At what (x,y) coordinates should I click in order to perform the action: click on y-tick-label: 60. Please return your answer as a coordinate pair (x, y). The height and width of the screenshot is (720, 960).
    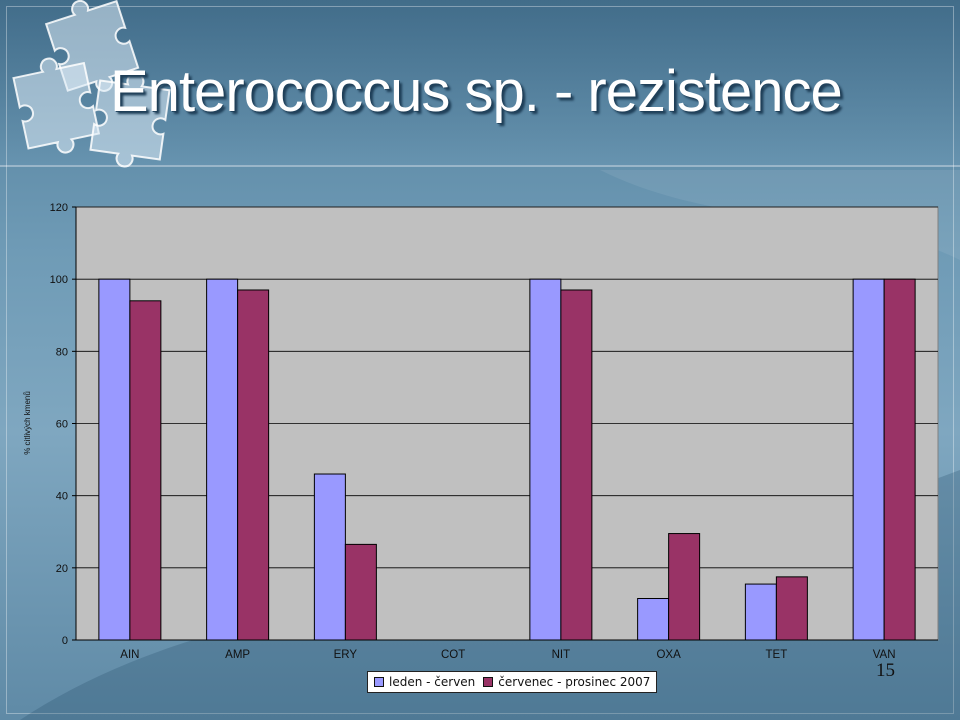
    Looking at the image, I should click on (62, 425).